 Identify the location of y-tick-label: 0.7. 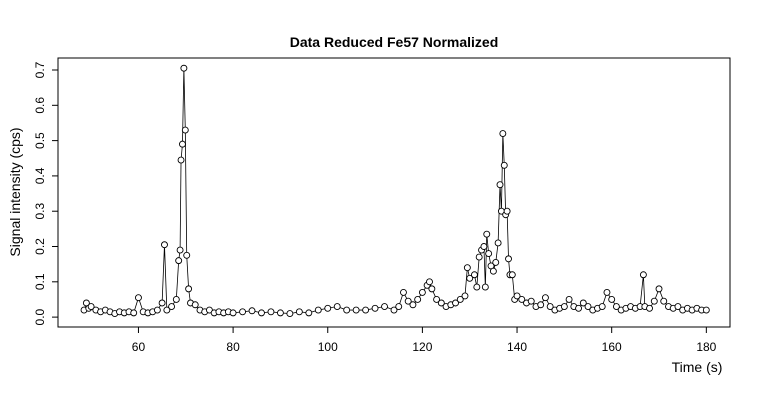
(40, 69).